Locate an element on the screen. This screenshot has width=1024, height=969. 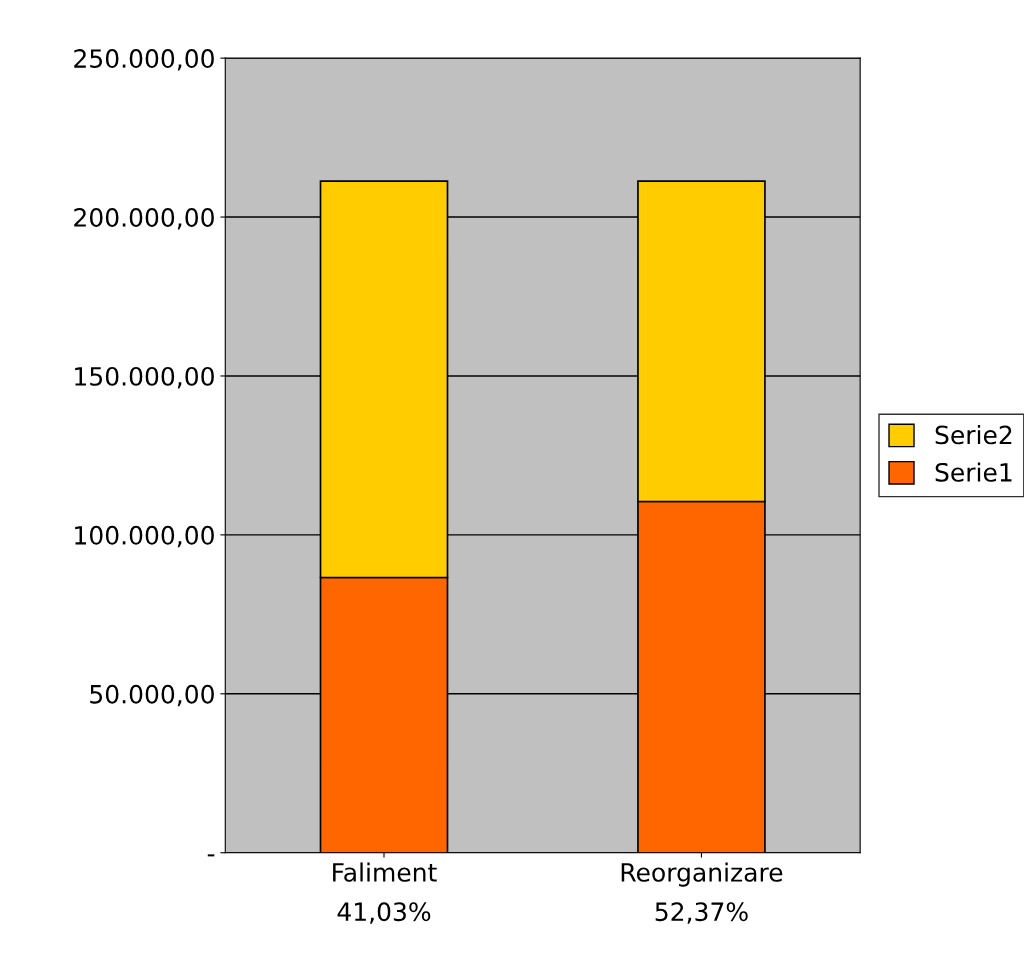
y-tick-label: 150.000,00 is located at coordinates (144, 377).